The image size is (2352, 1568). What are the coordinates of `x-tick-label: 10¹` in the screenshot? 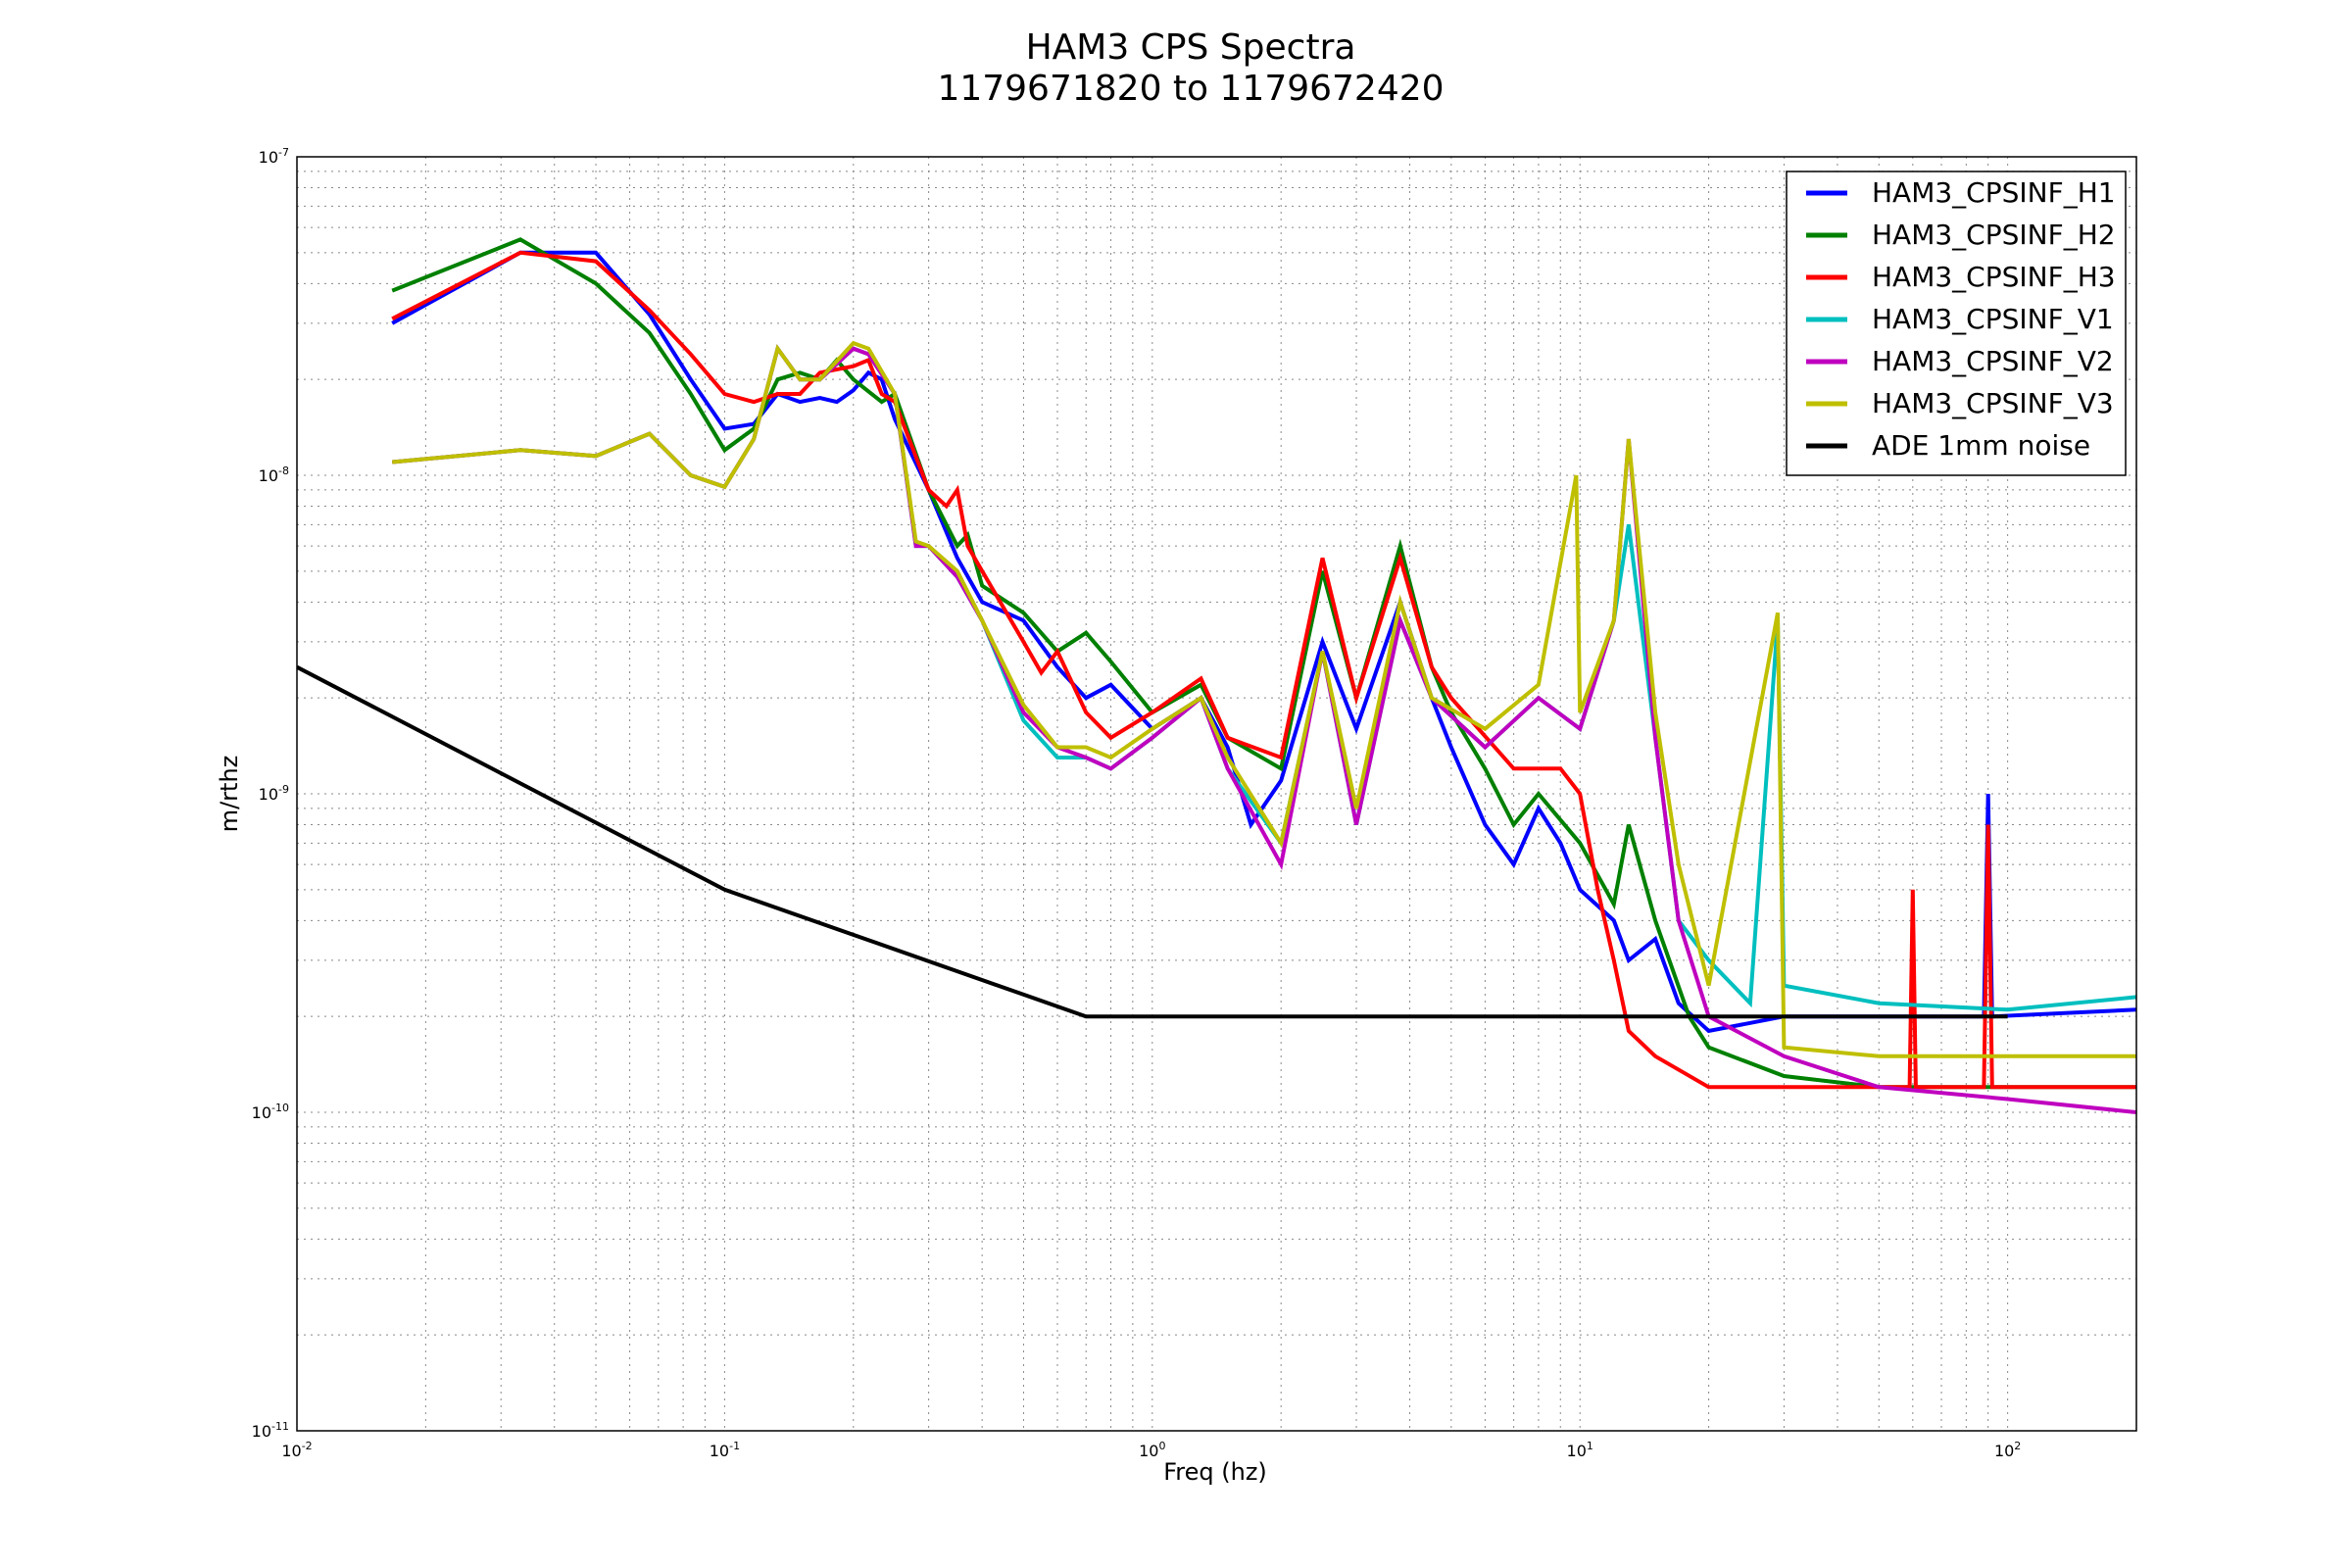 It's located at (1580, 1450).